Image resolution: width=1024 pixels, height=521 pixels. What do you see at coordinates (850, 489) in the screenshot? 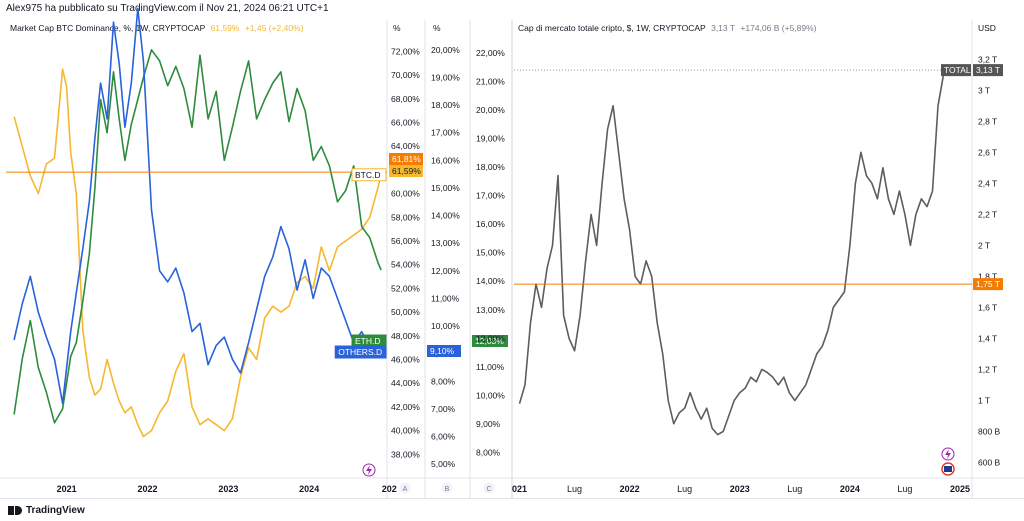
I see `right-time-tick: 2024` at bounding box center [850, 489].